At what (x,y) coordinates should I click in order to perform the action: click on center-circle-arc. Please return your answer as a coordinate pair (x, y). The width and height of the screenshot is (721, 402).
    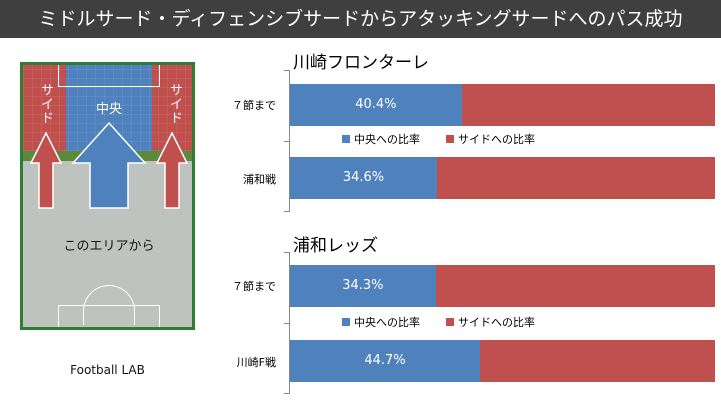
    Looking at the image, I should click on (109, 305).